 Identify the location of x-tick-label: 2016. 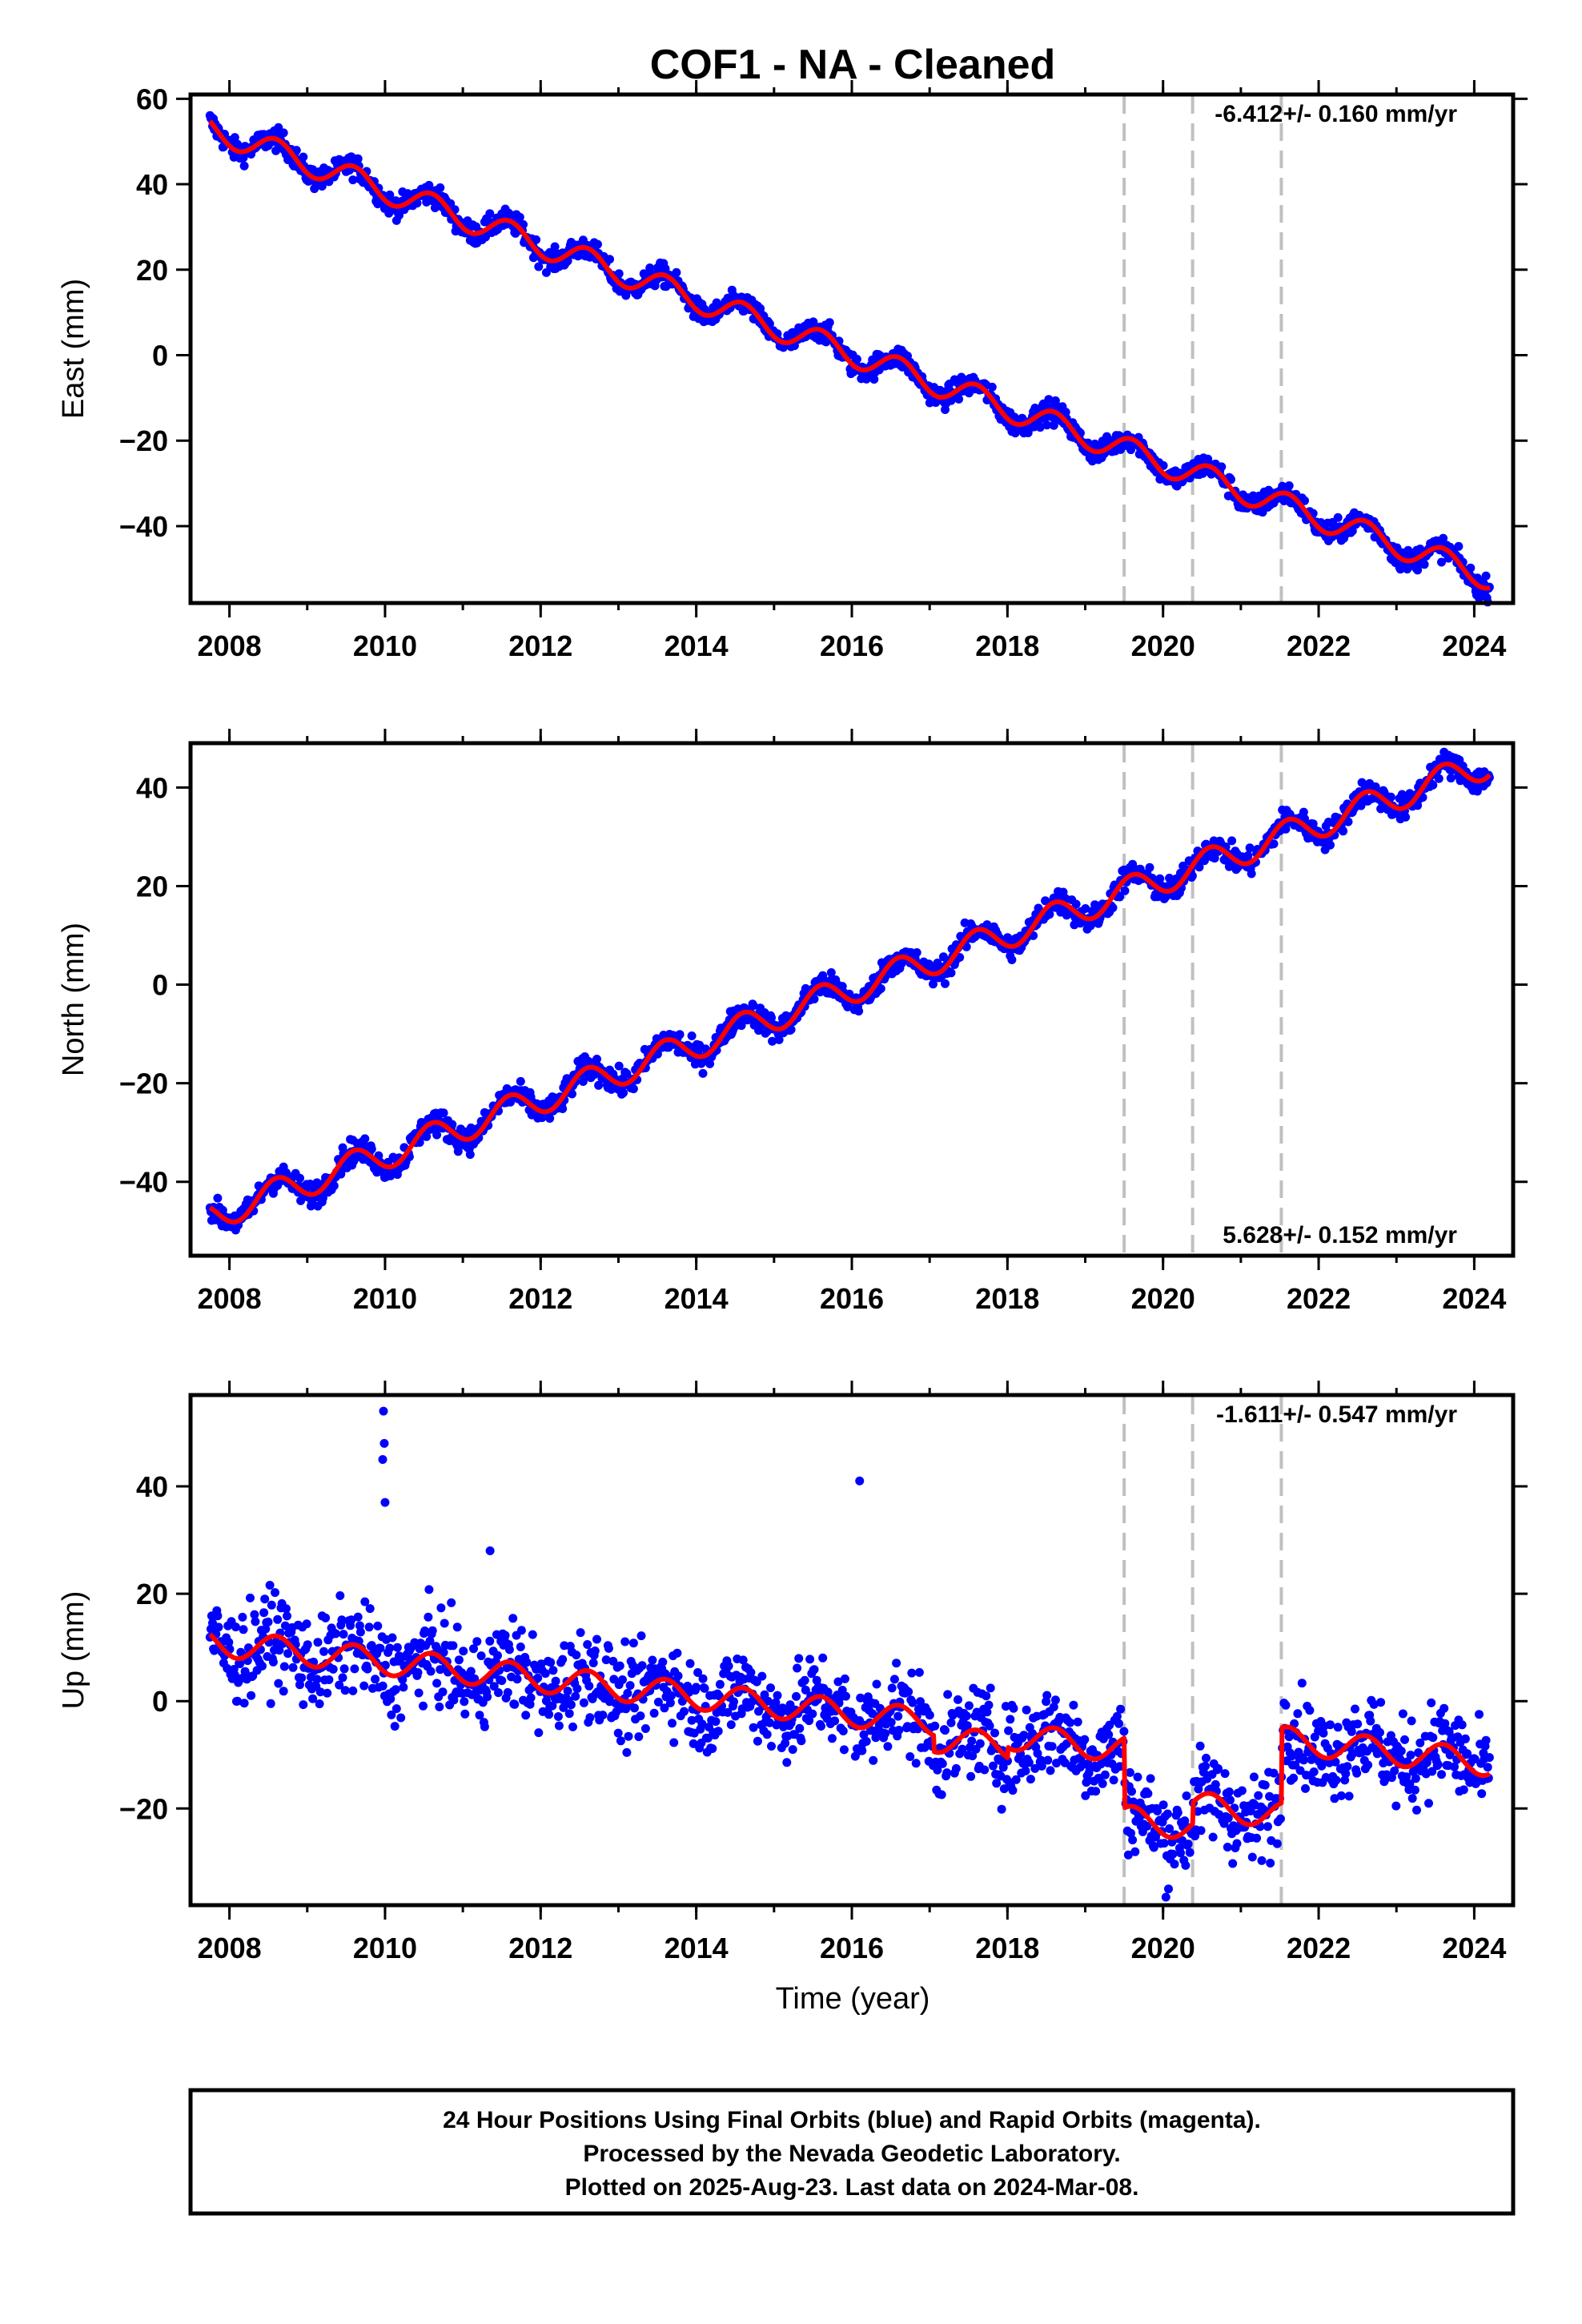
(852, 1298).